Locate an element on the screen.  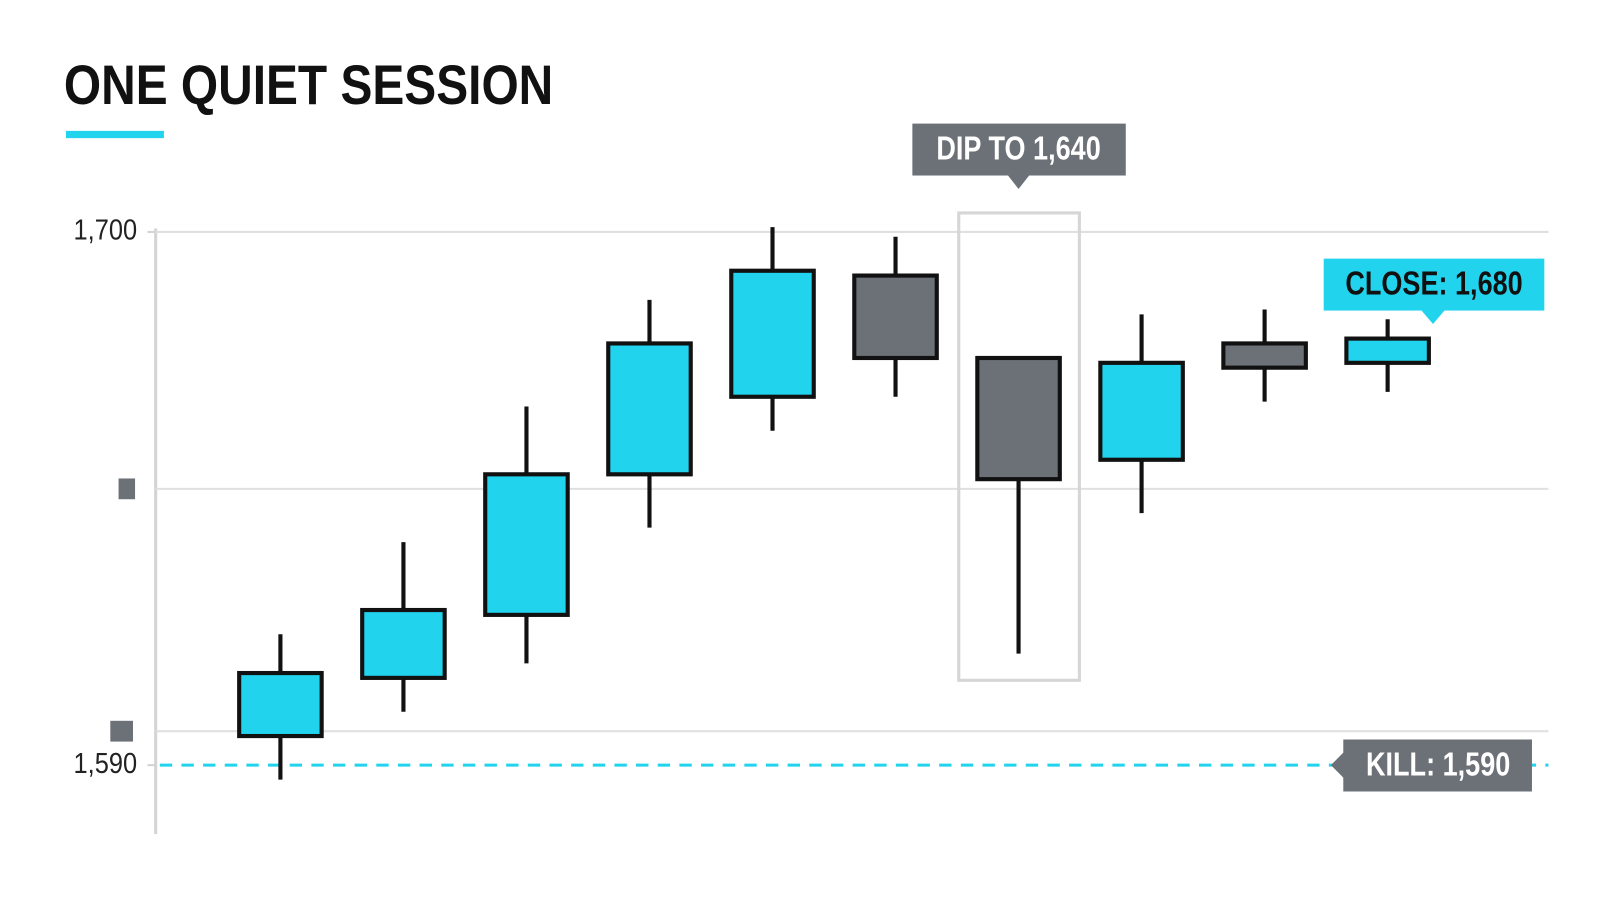
close-label: CLOSE: 1,680 is located at coordinates (1433, 284).